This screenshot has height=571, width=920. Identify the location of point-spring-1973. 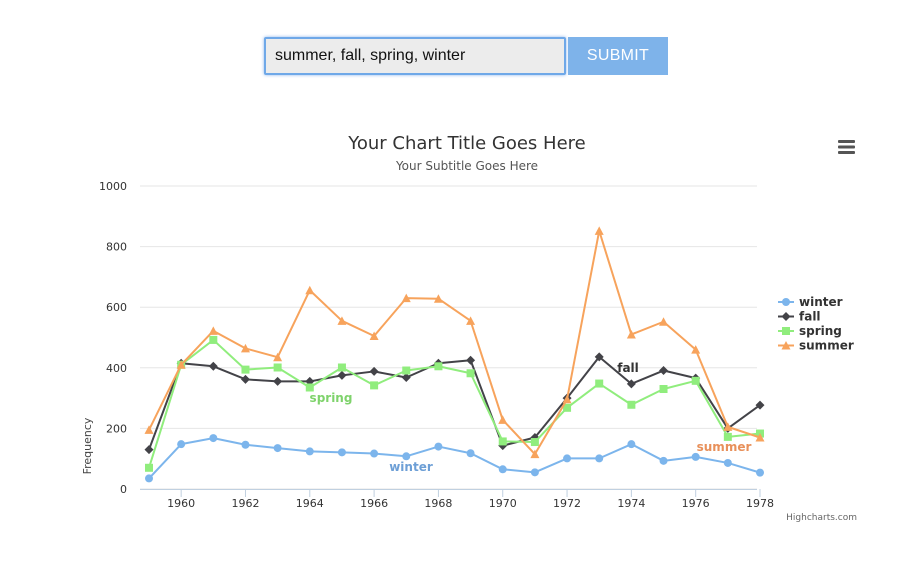
(599, 383).